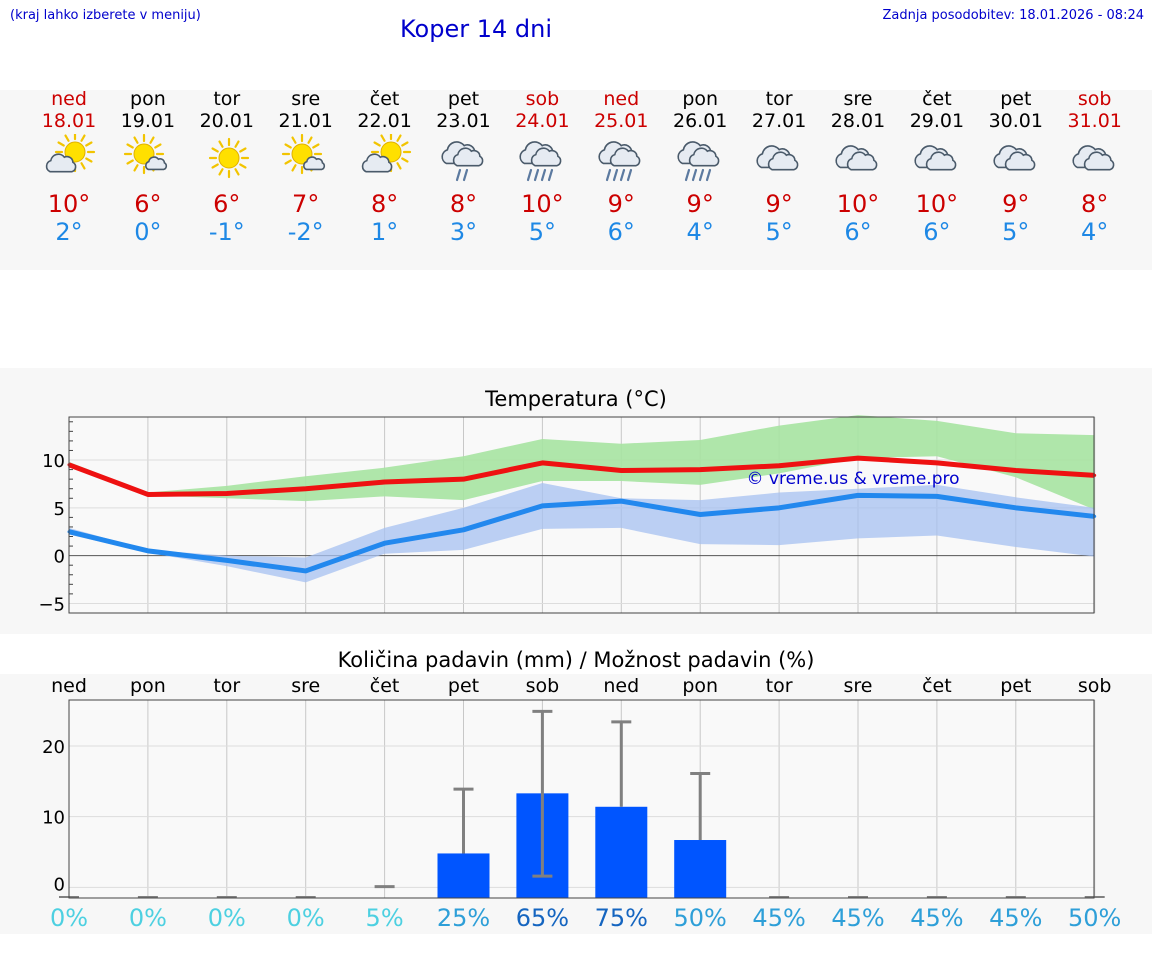  I want to click on day-name: čet, so click(937, 99).